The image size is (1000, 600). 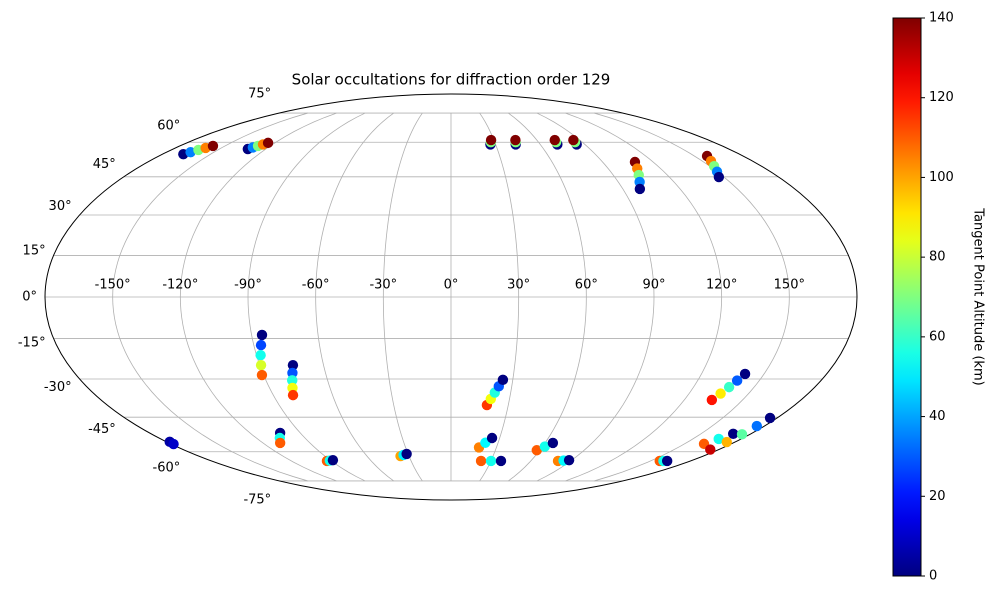 What do you see at coordinates (257, 499) in the screenshot?
I see `y-tick-label: -75°` at bounding box center [257, 499].